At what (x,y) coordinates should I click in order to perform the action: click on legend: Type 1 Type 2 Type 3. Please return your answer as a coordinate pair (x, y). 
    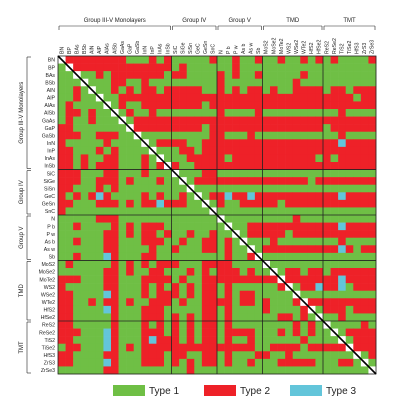
    Looking at the image, I should click on (234, 391).